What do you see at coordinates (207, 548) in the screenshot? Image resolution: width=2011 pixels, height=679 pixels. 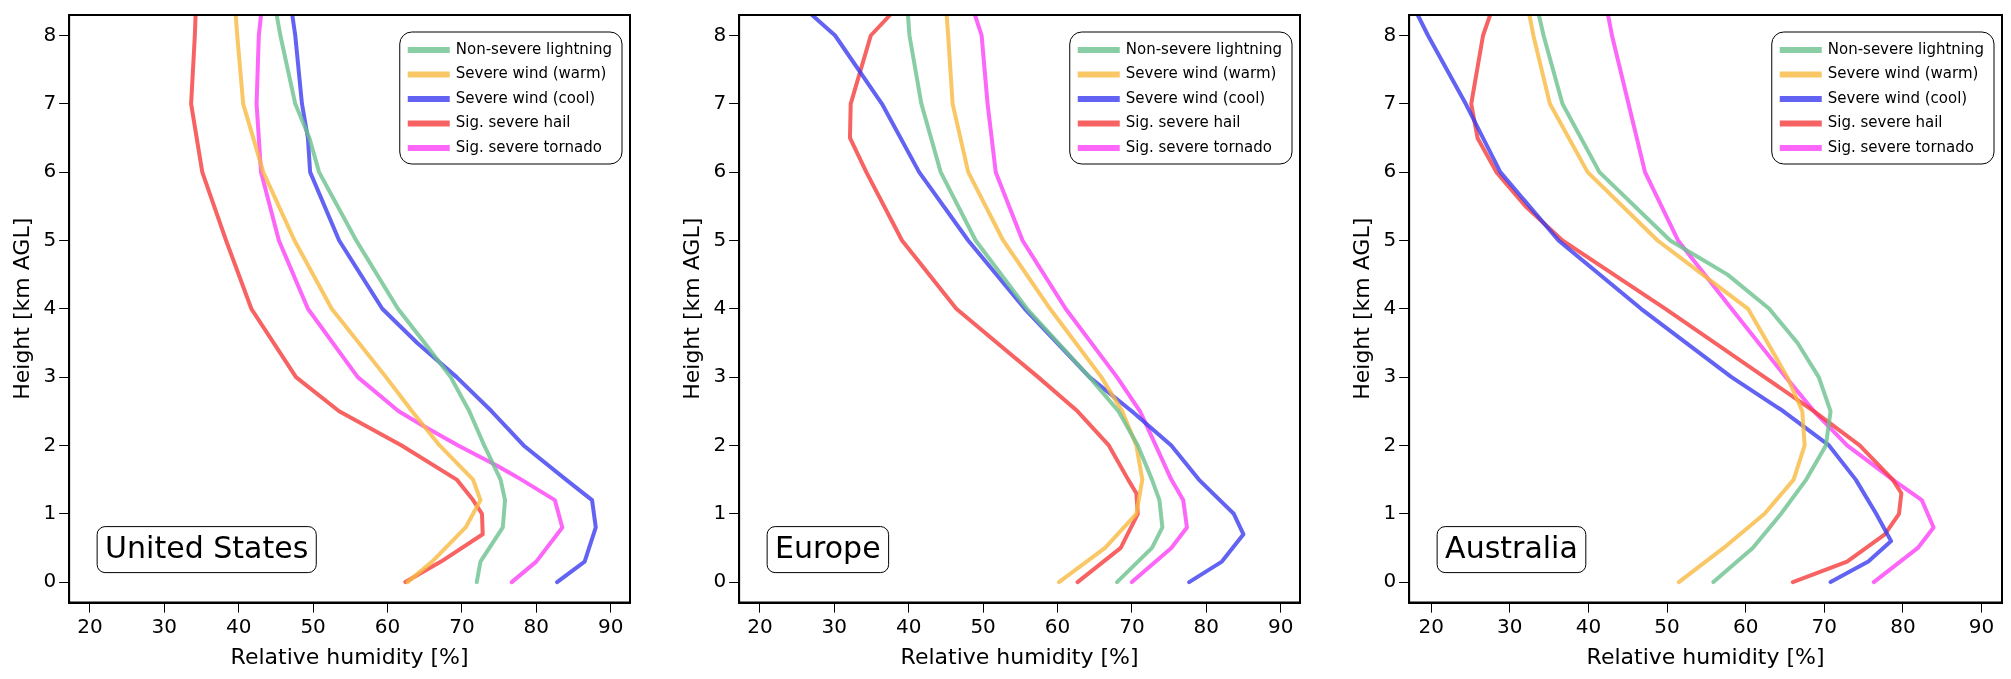 I see `annotation: United States` at bounding box center [207, 548].